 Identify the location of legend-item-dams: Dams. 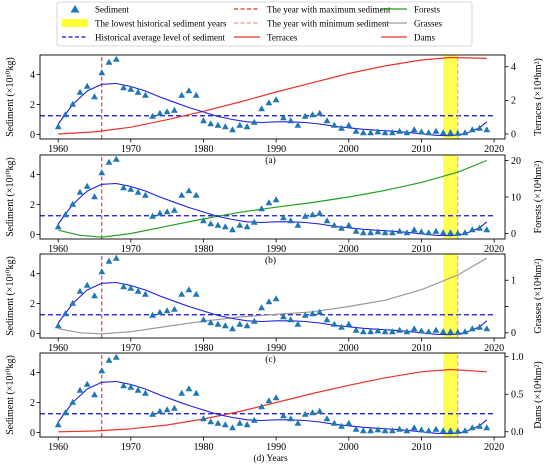
(408, 37).